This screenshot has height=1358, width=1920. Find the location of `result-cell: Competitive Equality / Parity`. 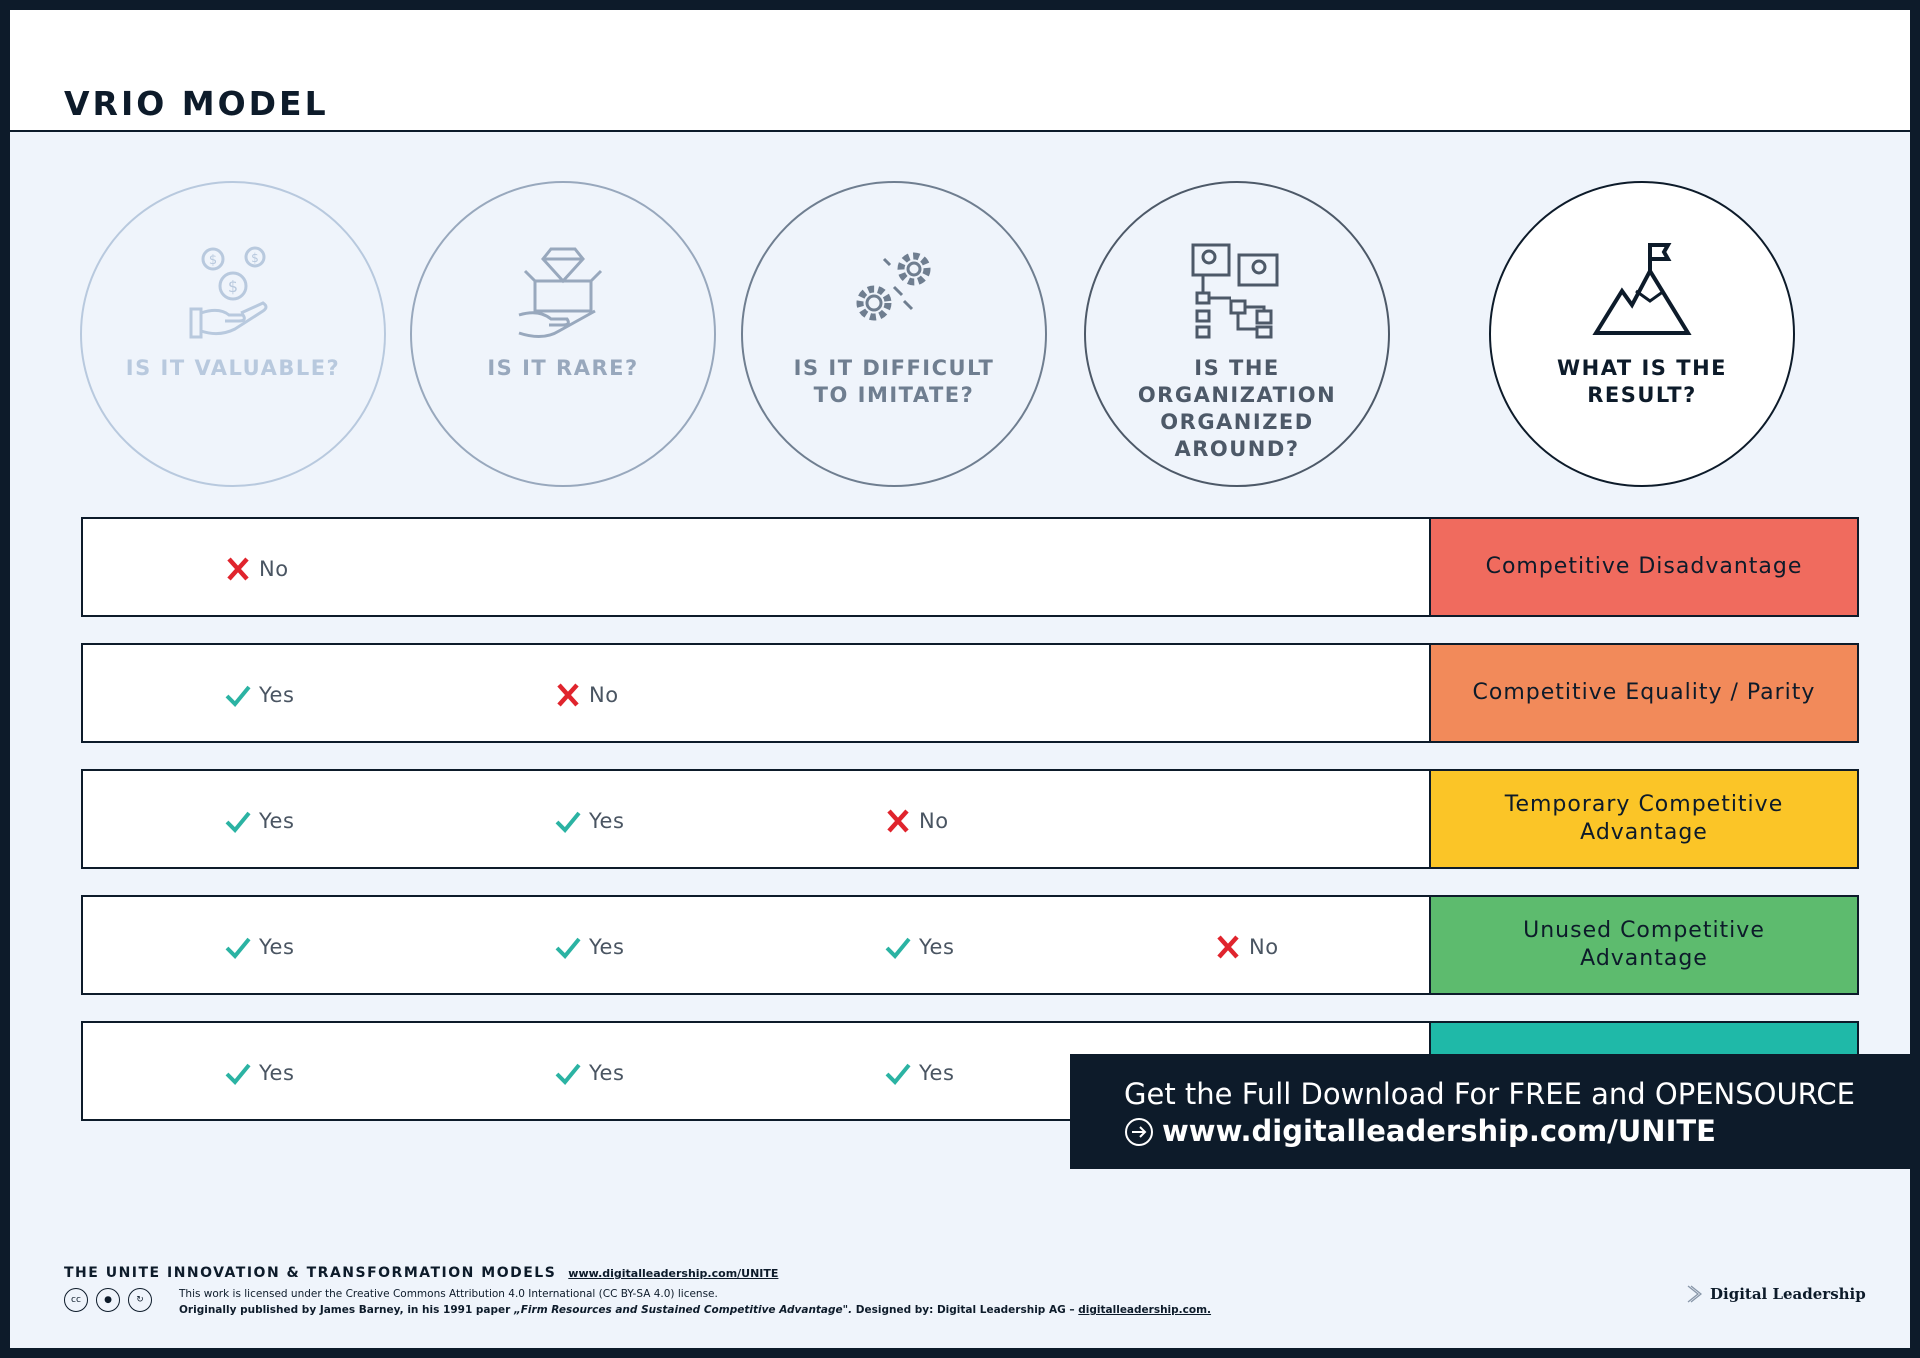

result-cell: Competitive Equality / Parity is located at coordinates (1644, 693).